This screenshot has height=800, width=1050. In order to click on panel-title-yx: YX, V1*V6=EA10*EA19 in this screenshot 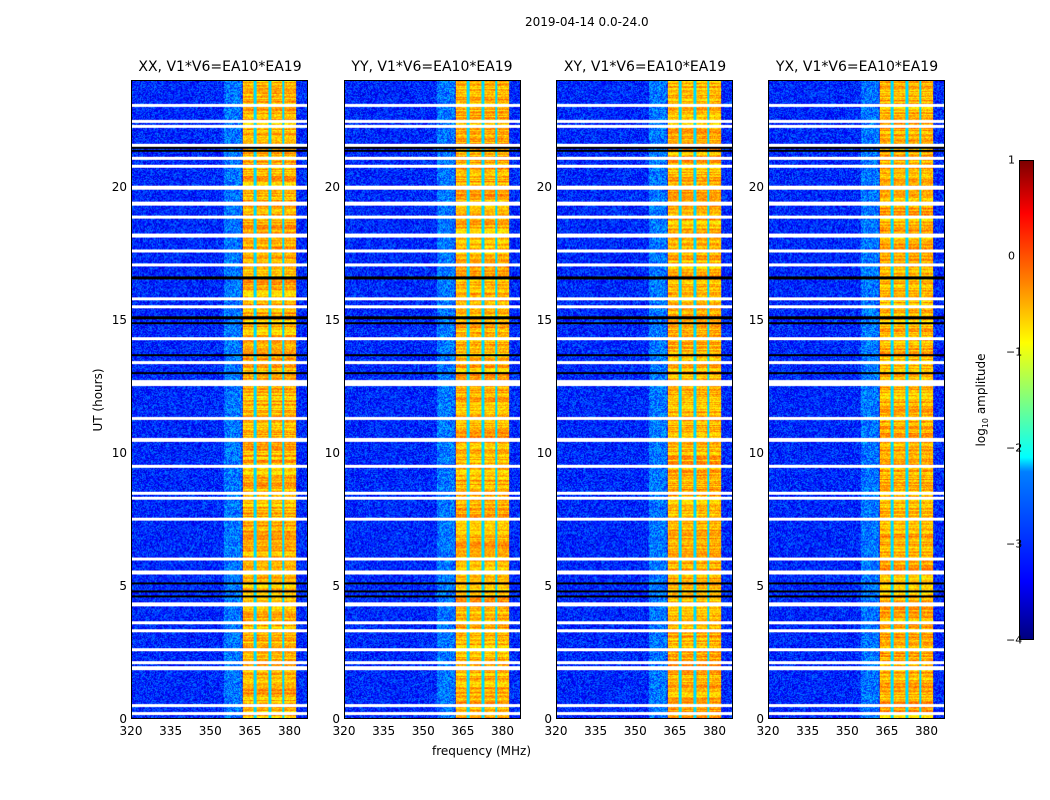, I will do `click(857, 67)`.